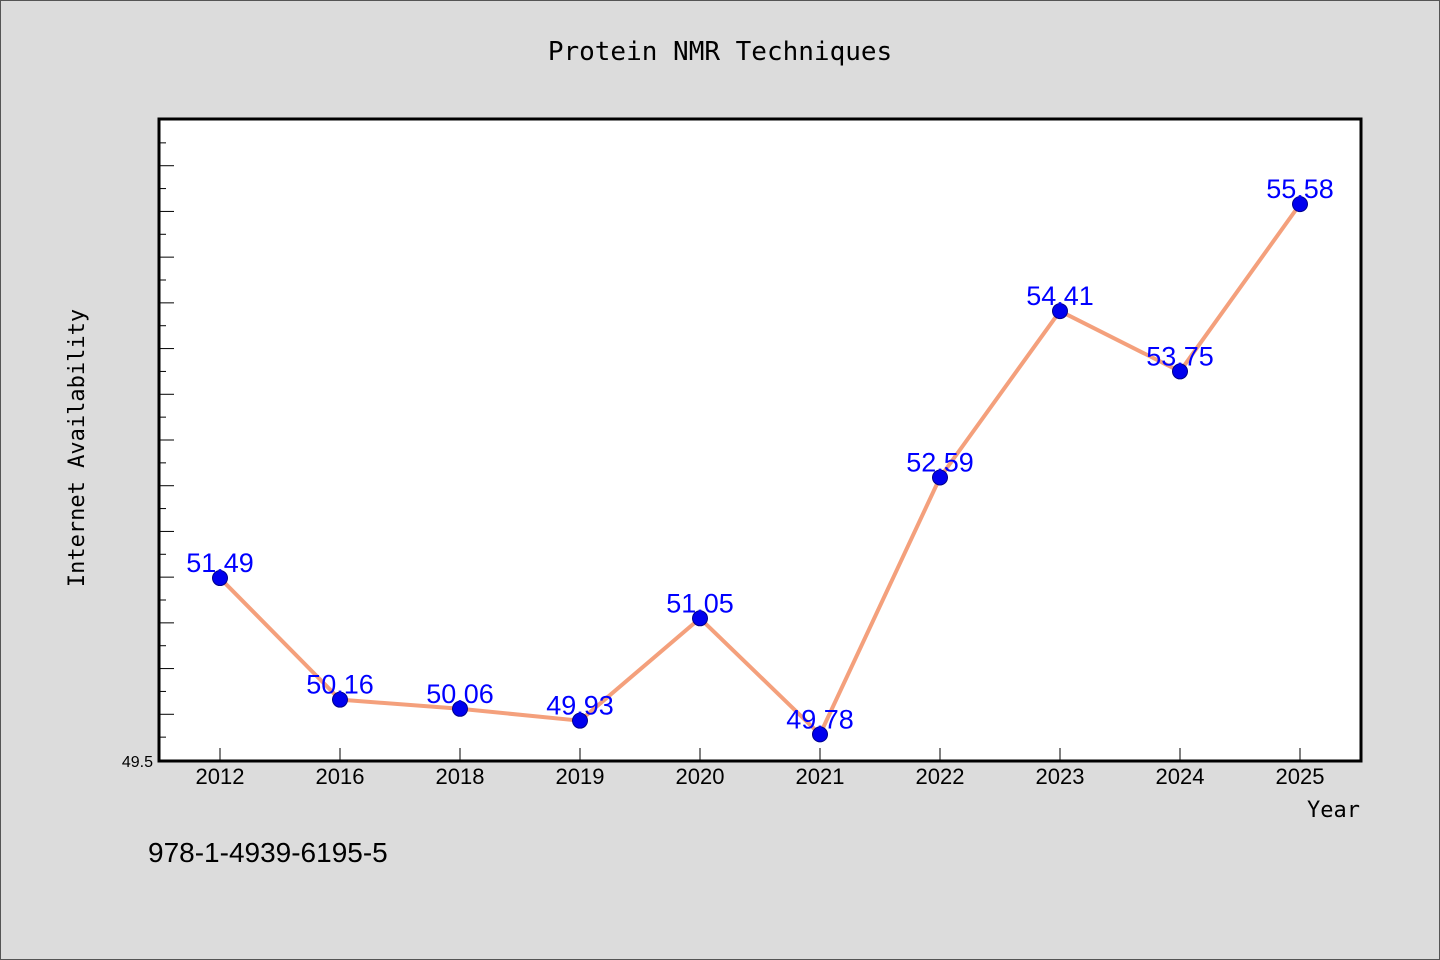 The image size is (1440, 960). Describe the element at coordinates (268, 852) in the screenshot. I see `footer-code: 978-1-4939-6195-5` at that location.